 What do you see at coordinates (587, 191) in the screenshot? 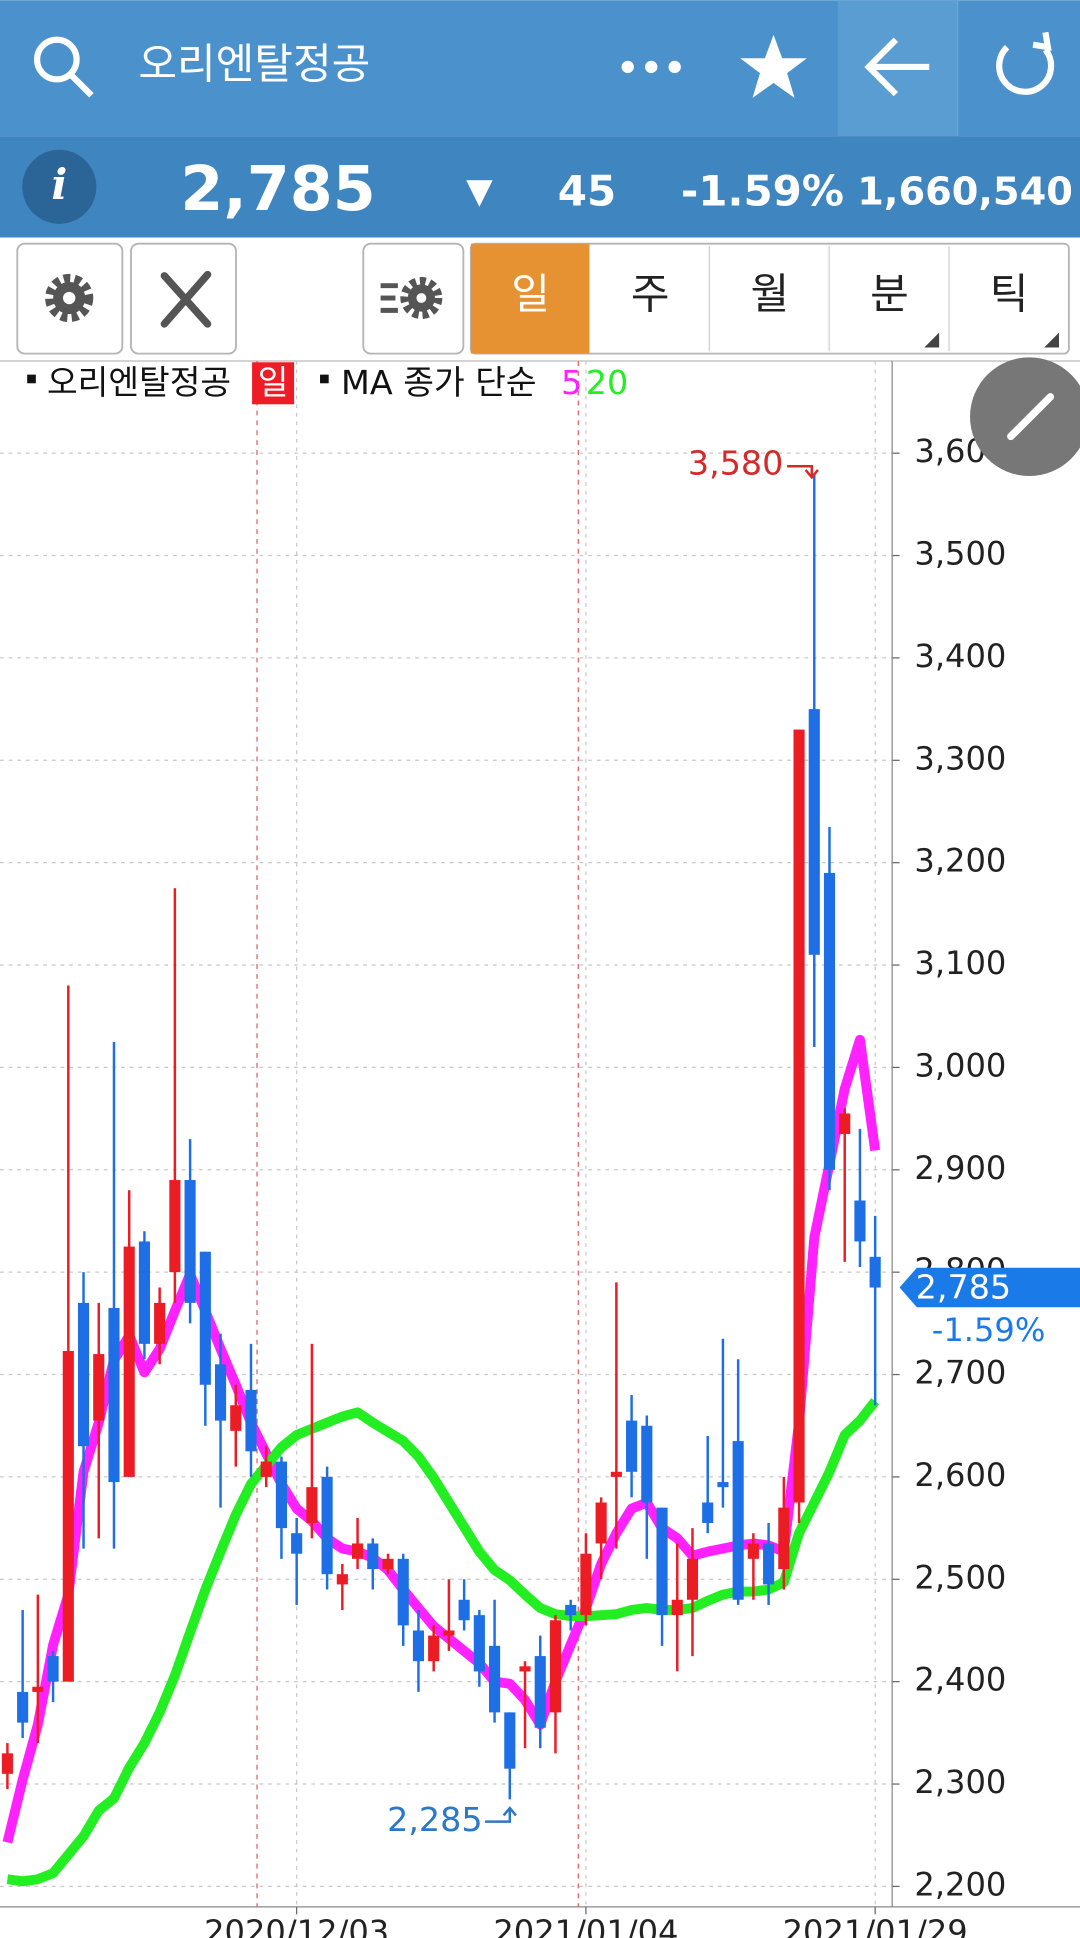
I see `change: 45` at bounding box center [587, 191].